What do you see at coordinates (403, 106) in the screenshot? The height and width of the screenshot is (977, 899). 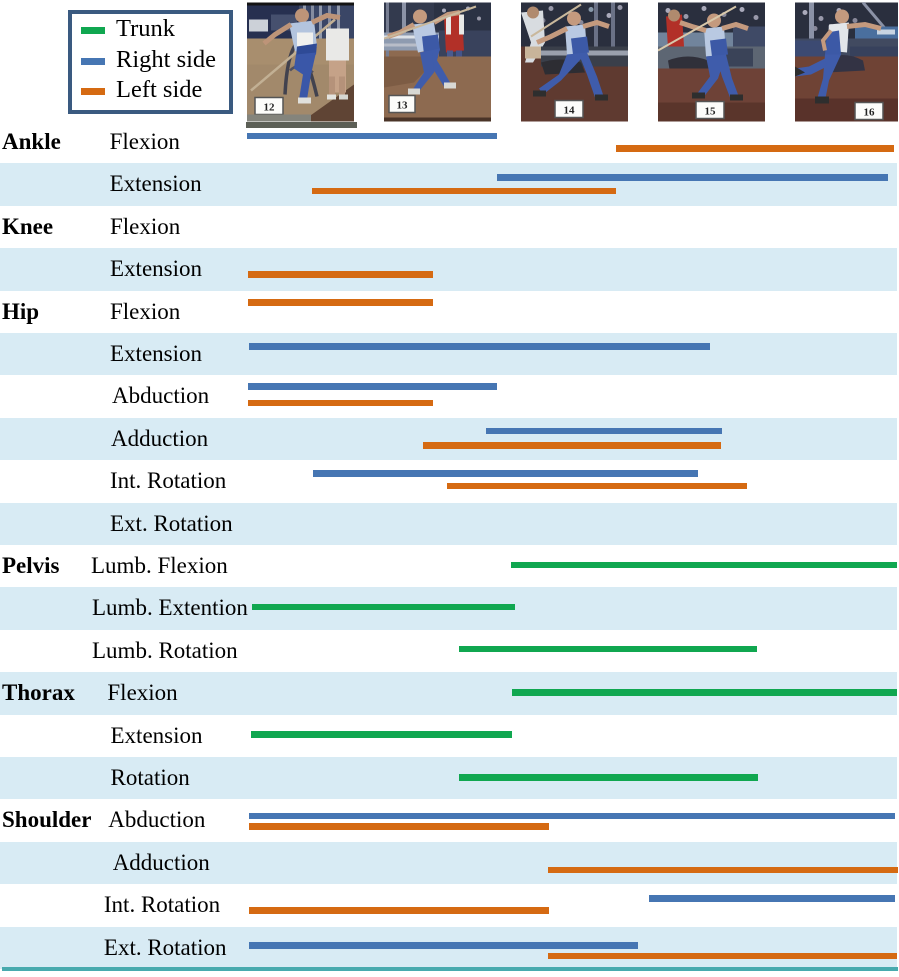 I see `svg-text: 13` at bounding box center [403, 106].